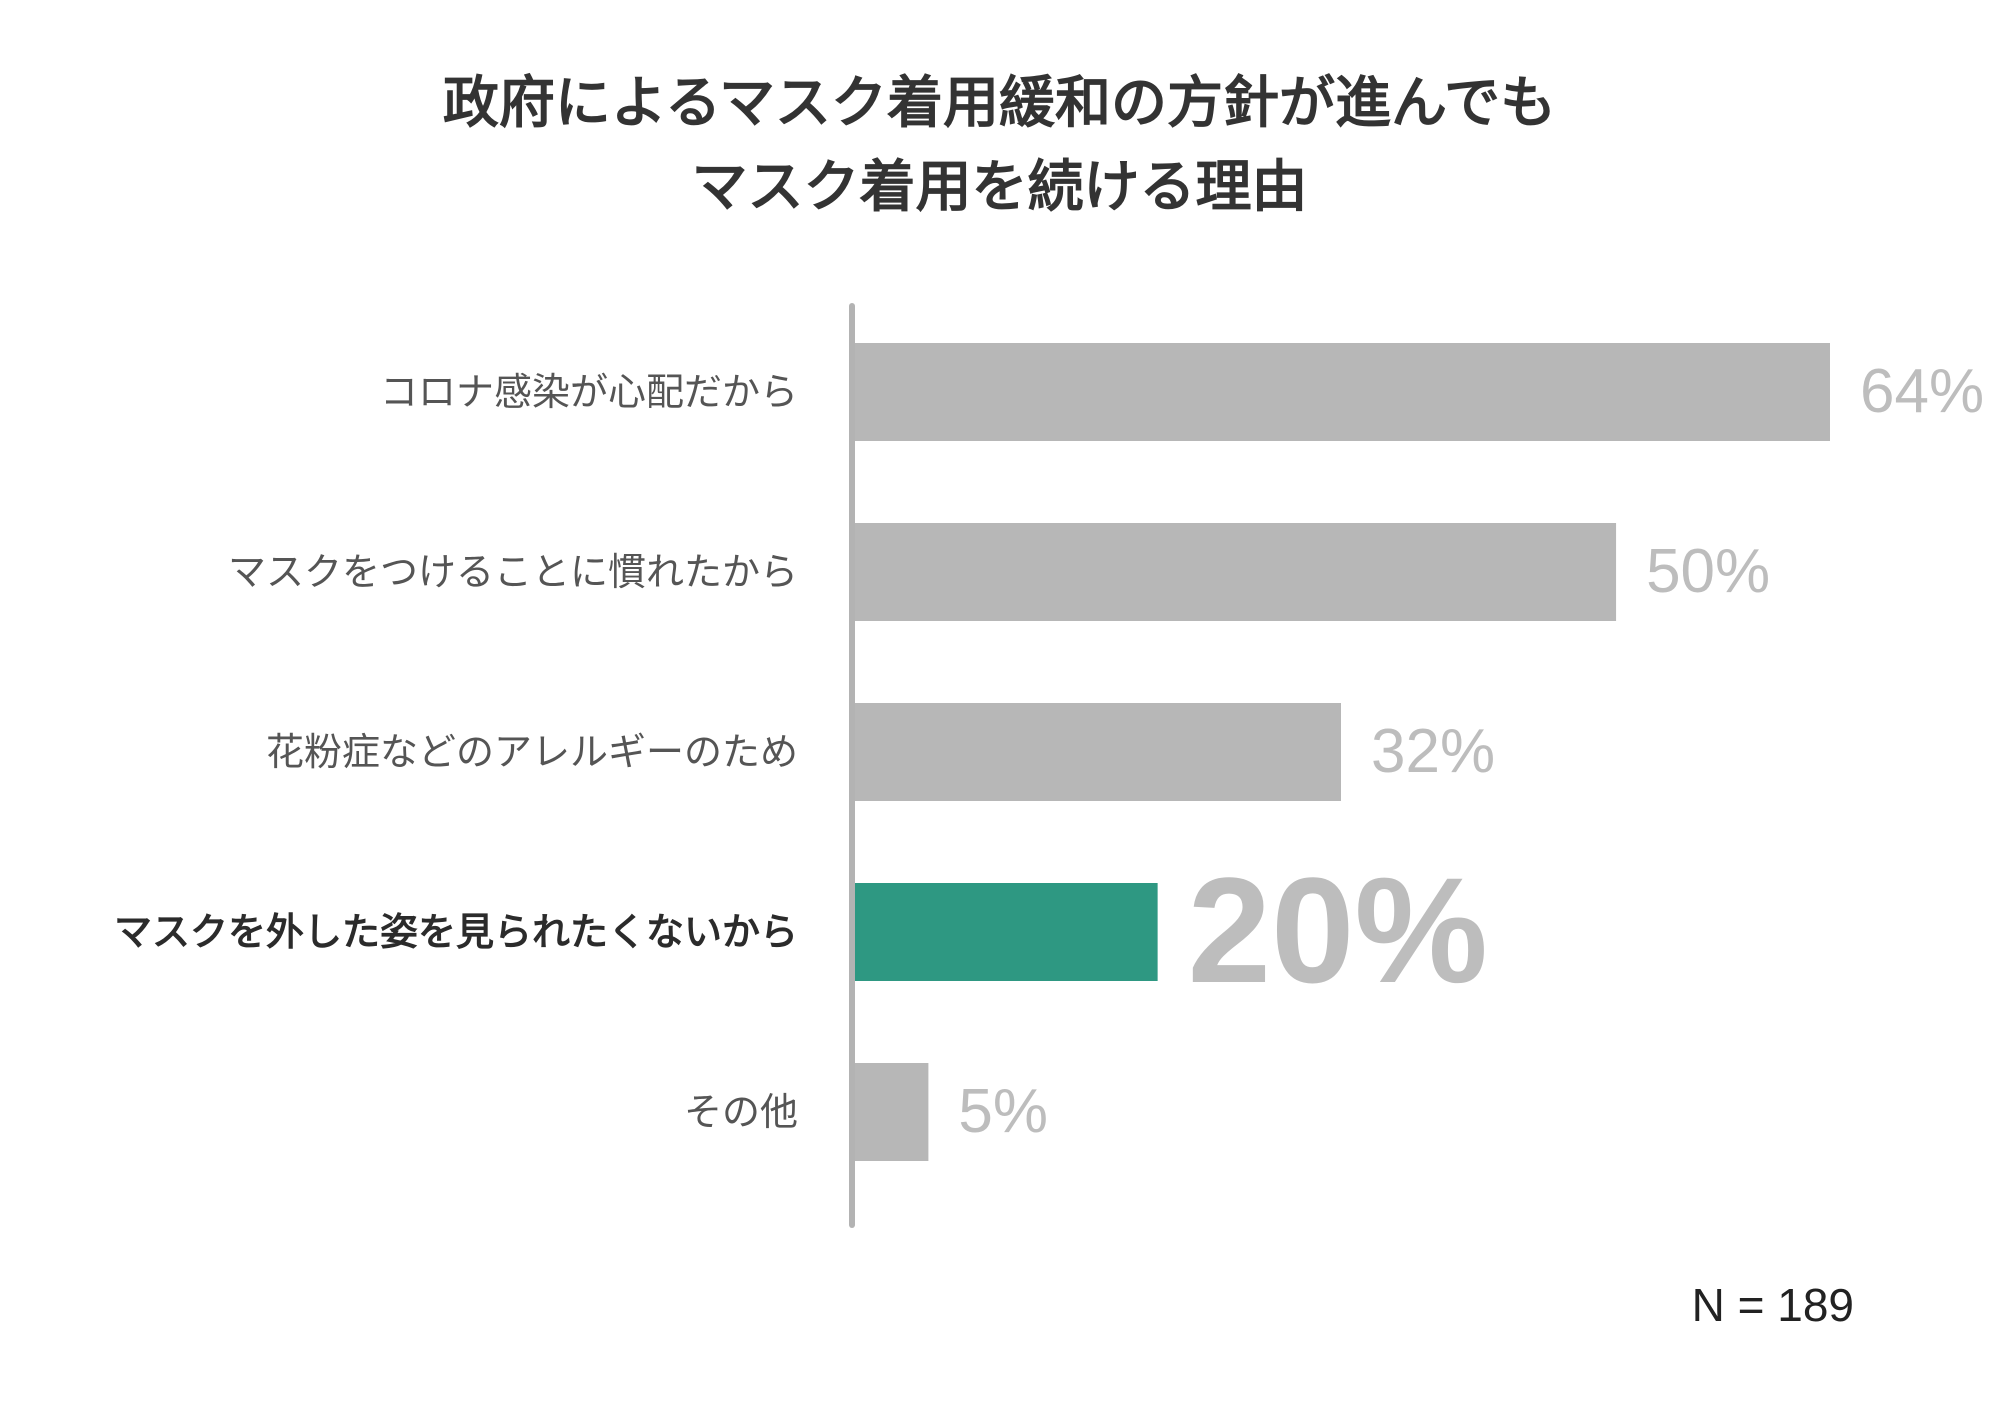 The image size is (1999, 1414). What do you see at coordinates (999, 187) in the screenshot?
I see `chart-title-line-2: マスク着用を続ける理由` at bounding box center [999, 187].